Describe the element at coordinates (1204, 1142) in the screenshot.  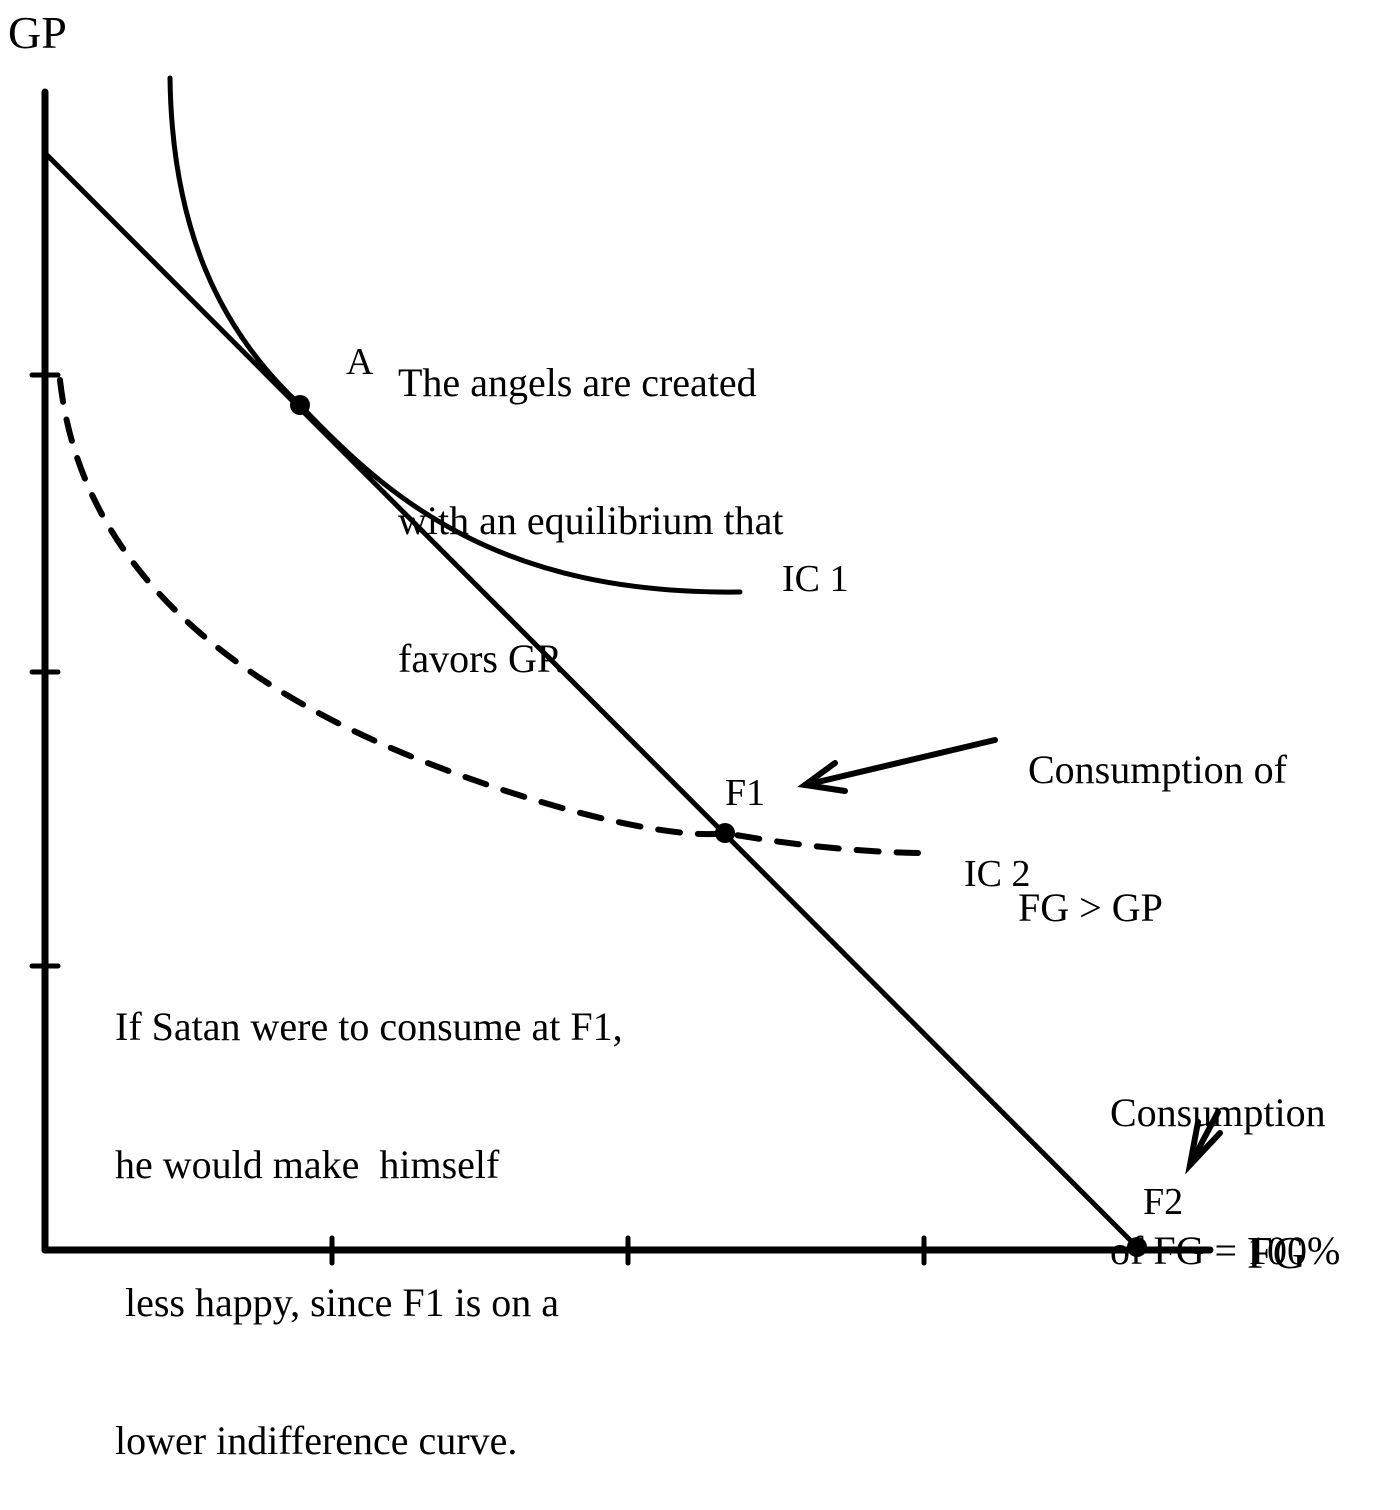
I see `arrow-to-f2-icon` at that location.